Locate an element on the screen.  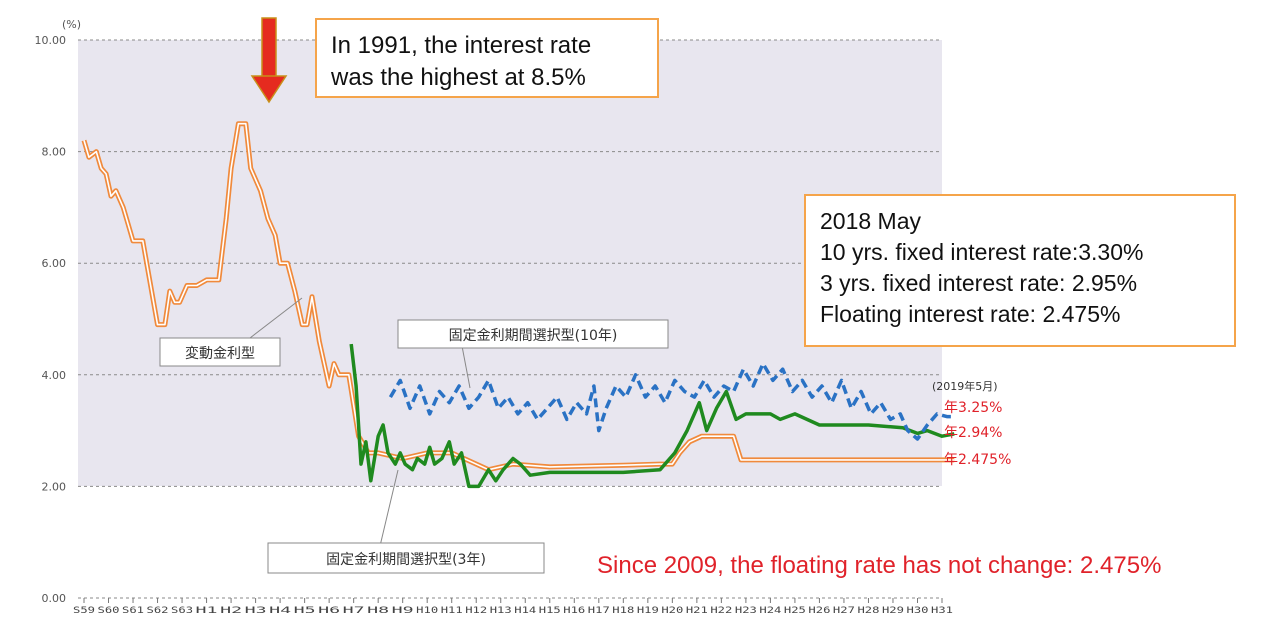
y-axis-ticks: 0.00 2.00 4.00 6.00 8.00 10.00 is located at coordinates (51, 319).